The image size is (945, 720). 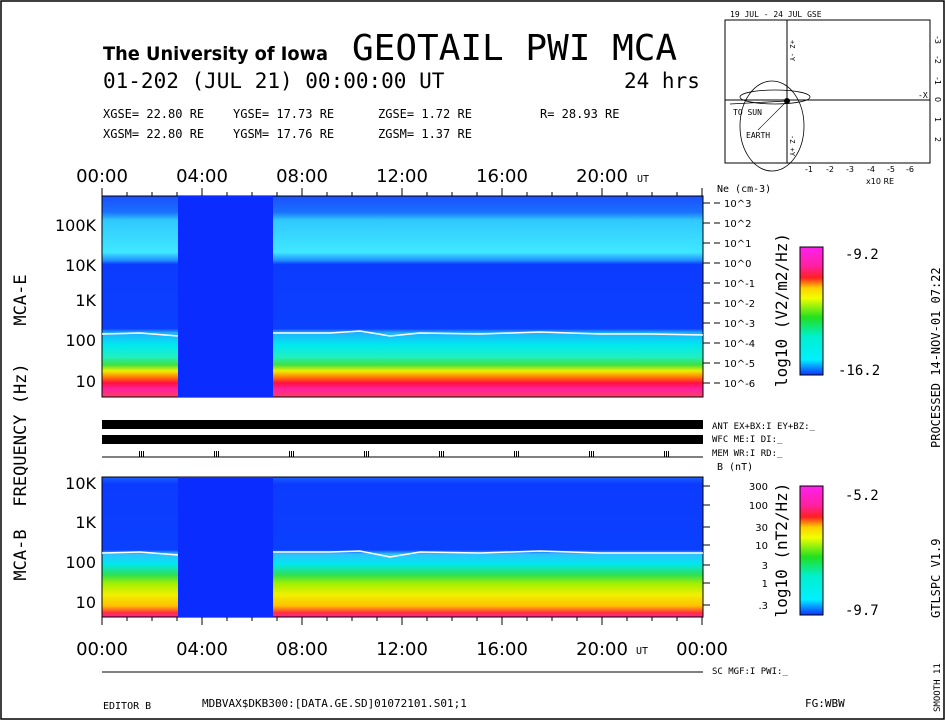 I want to click on orbit-x-tick: -6, so click(x=910, y=169).